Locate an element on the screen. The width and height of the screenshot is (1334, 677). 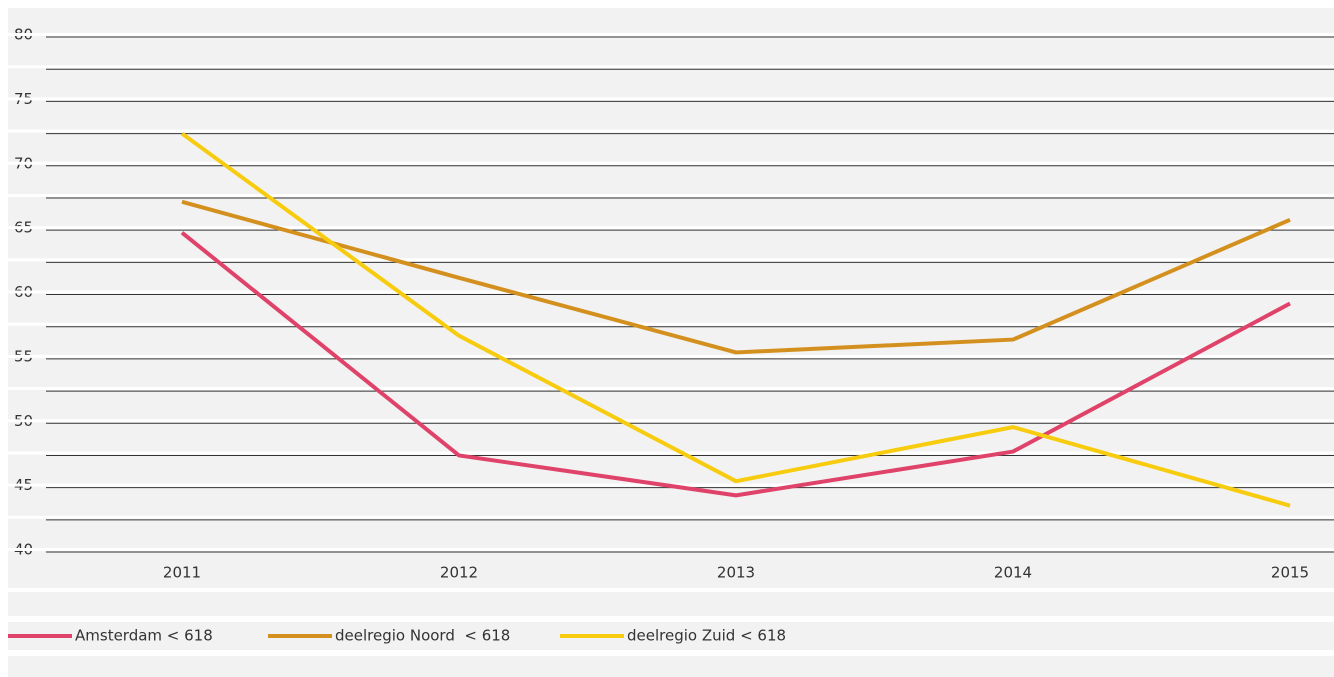
legend-label: Amsterdam < 618 is located at coordinates (144, 636).